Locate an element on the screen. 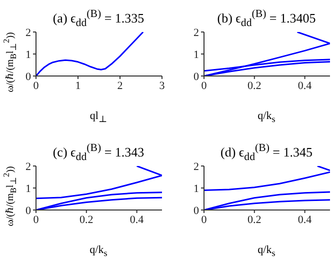 Image resolution: width=336 pixels, height=268 pixels. chart-title: (a) ϵ$_{dd}$$^{(B)}$ = 1.335 is located at coordinates (99, 18).